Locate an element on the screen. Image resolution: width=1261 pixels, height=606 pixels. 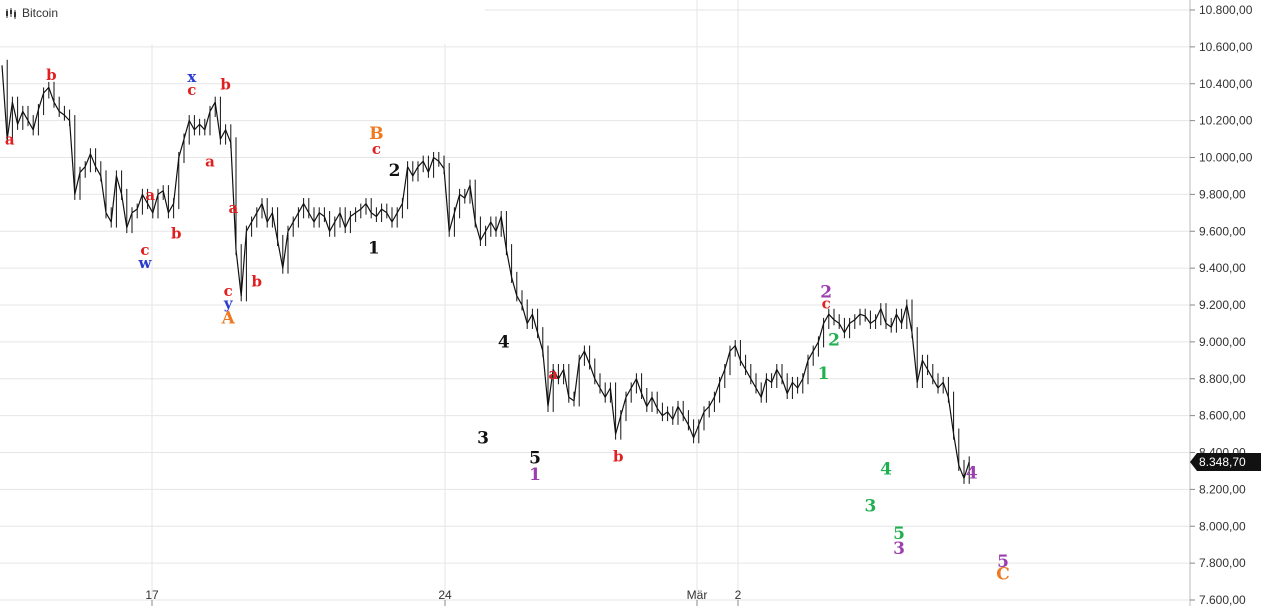
last-price-marker is located at coordinates (1225, 461).